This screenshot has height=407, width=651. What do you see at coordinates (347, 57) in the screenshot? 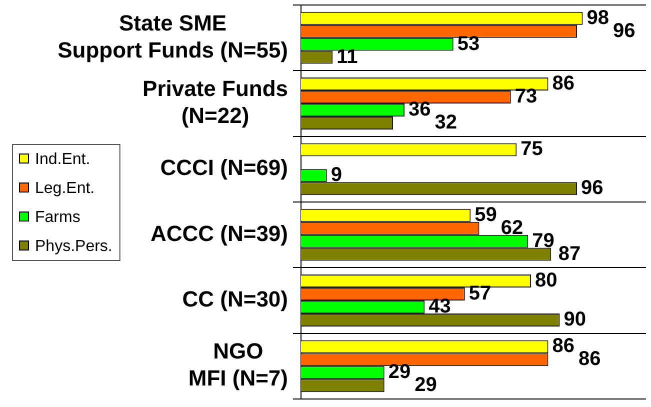
I see `data-label: 11` at bounding box center [347, 57].